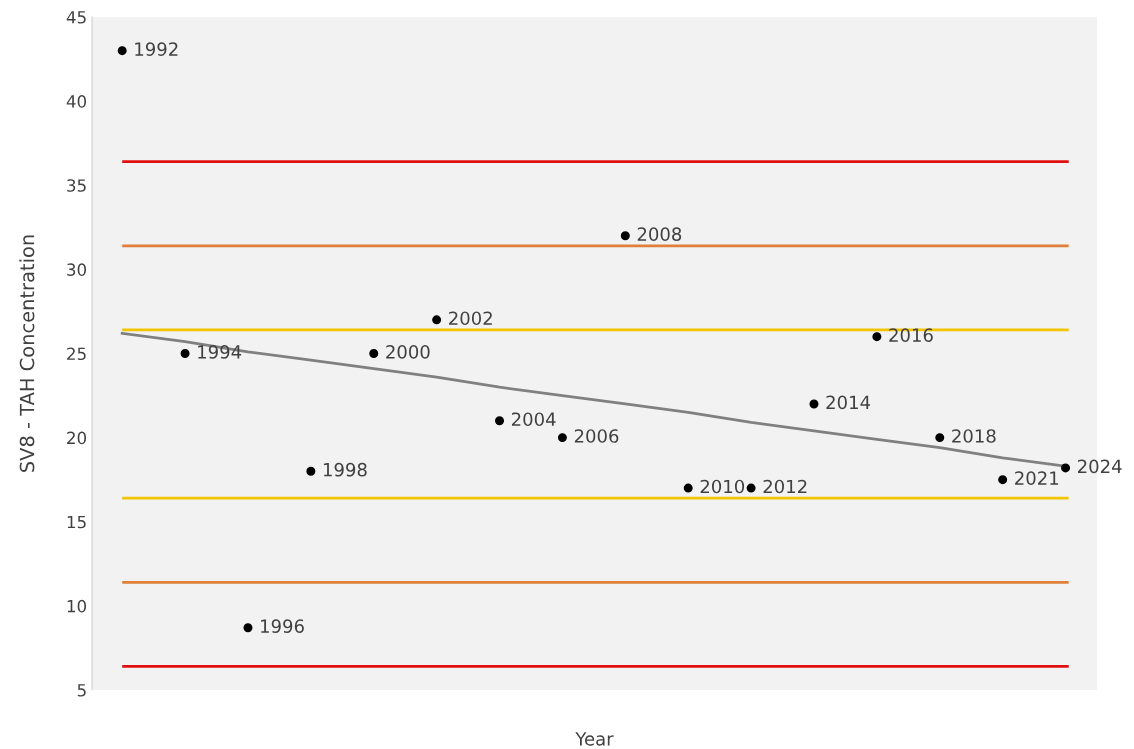 The height and width of the screenshot is (749, 1134). I want to click on x-axis-title: Year, so click(594, 739).